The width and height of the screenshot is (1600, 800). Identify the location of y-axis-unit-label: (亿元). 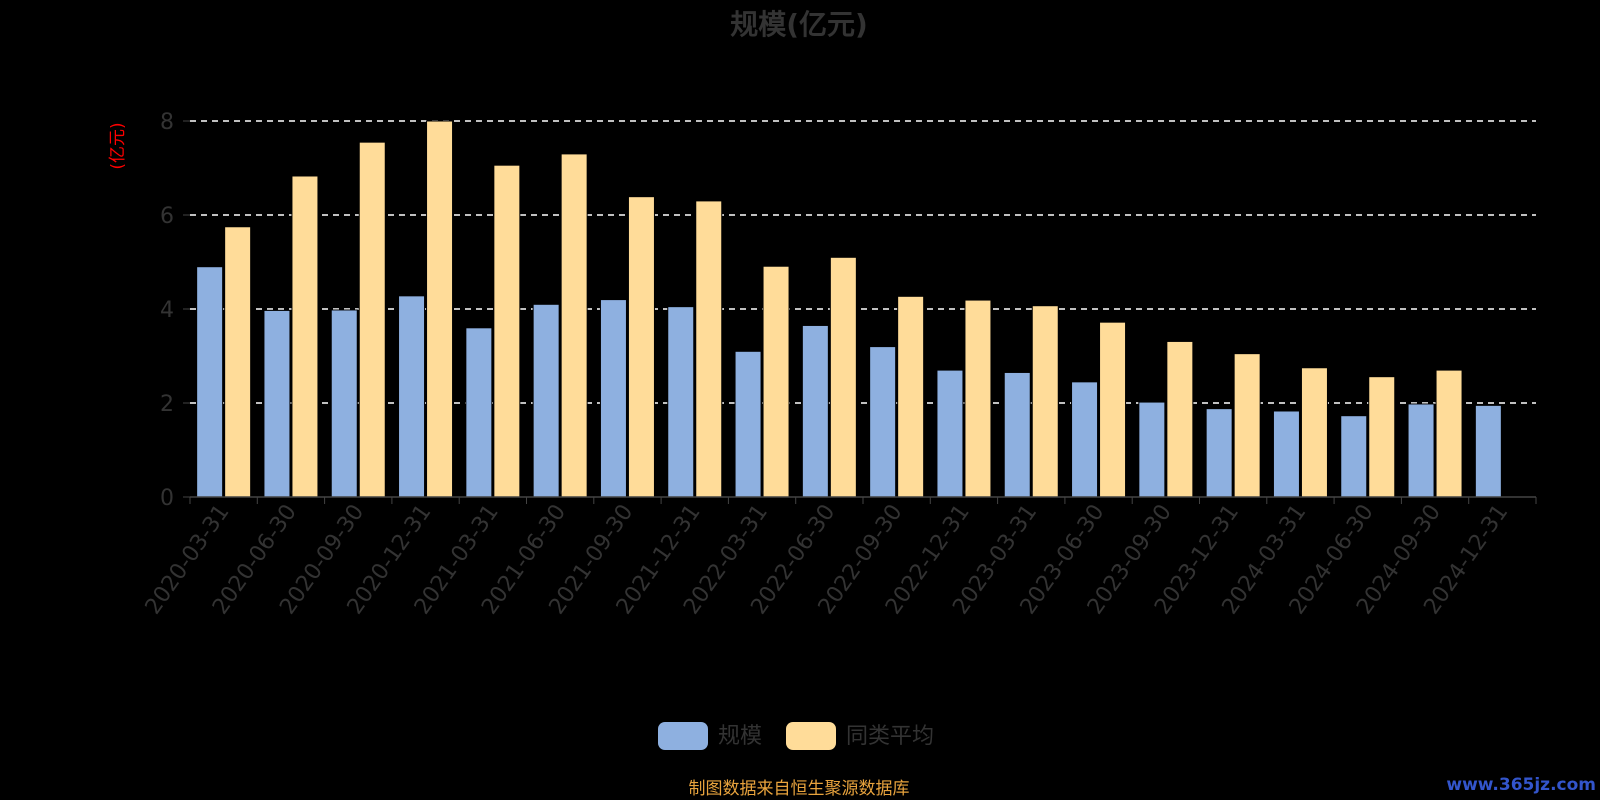
(118, 145).